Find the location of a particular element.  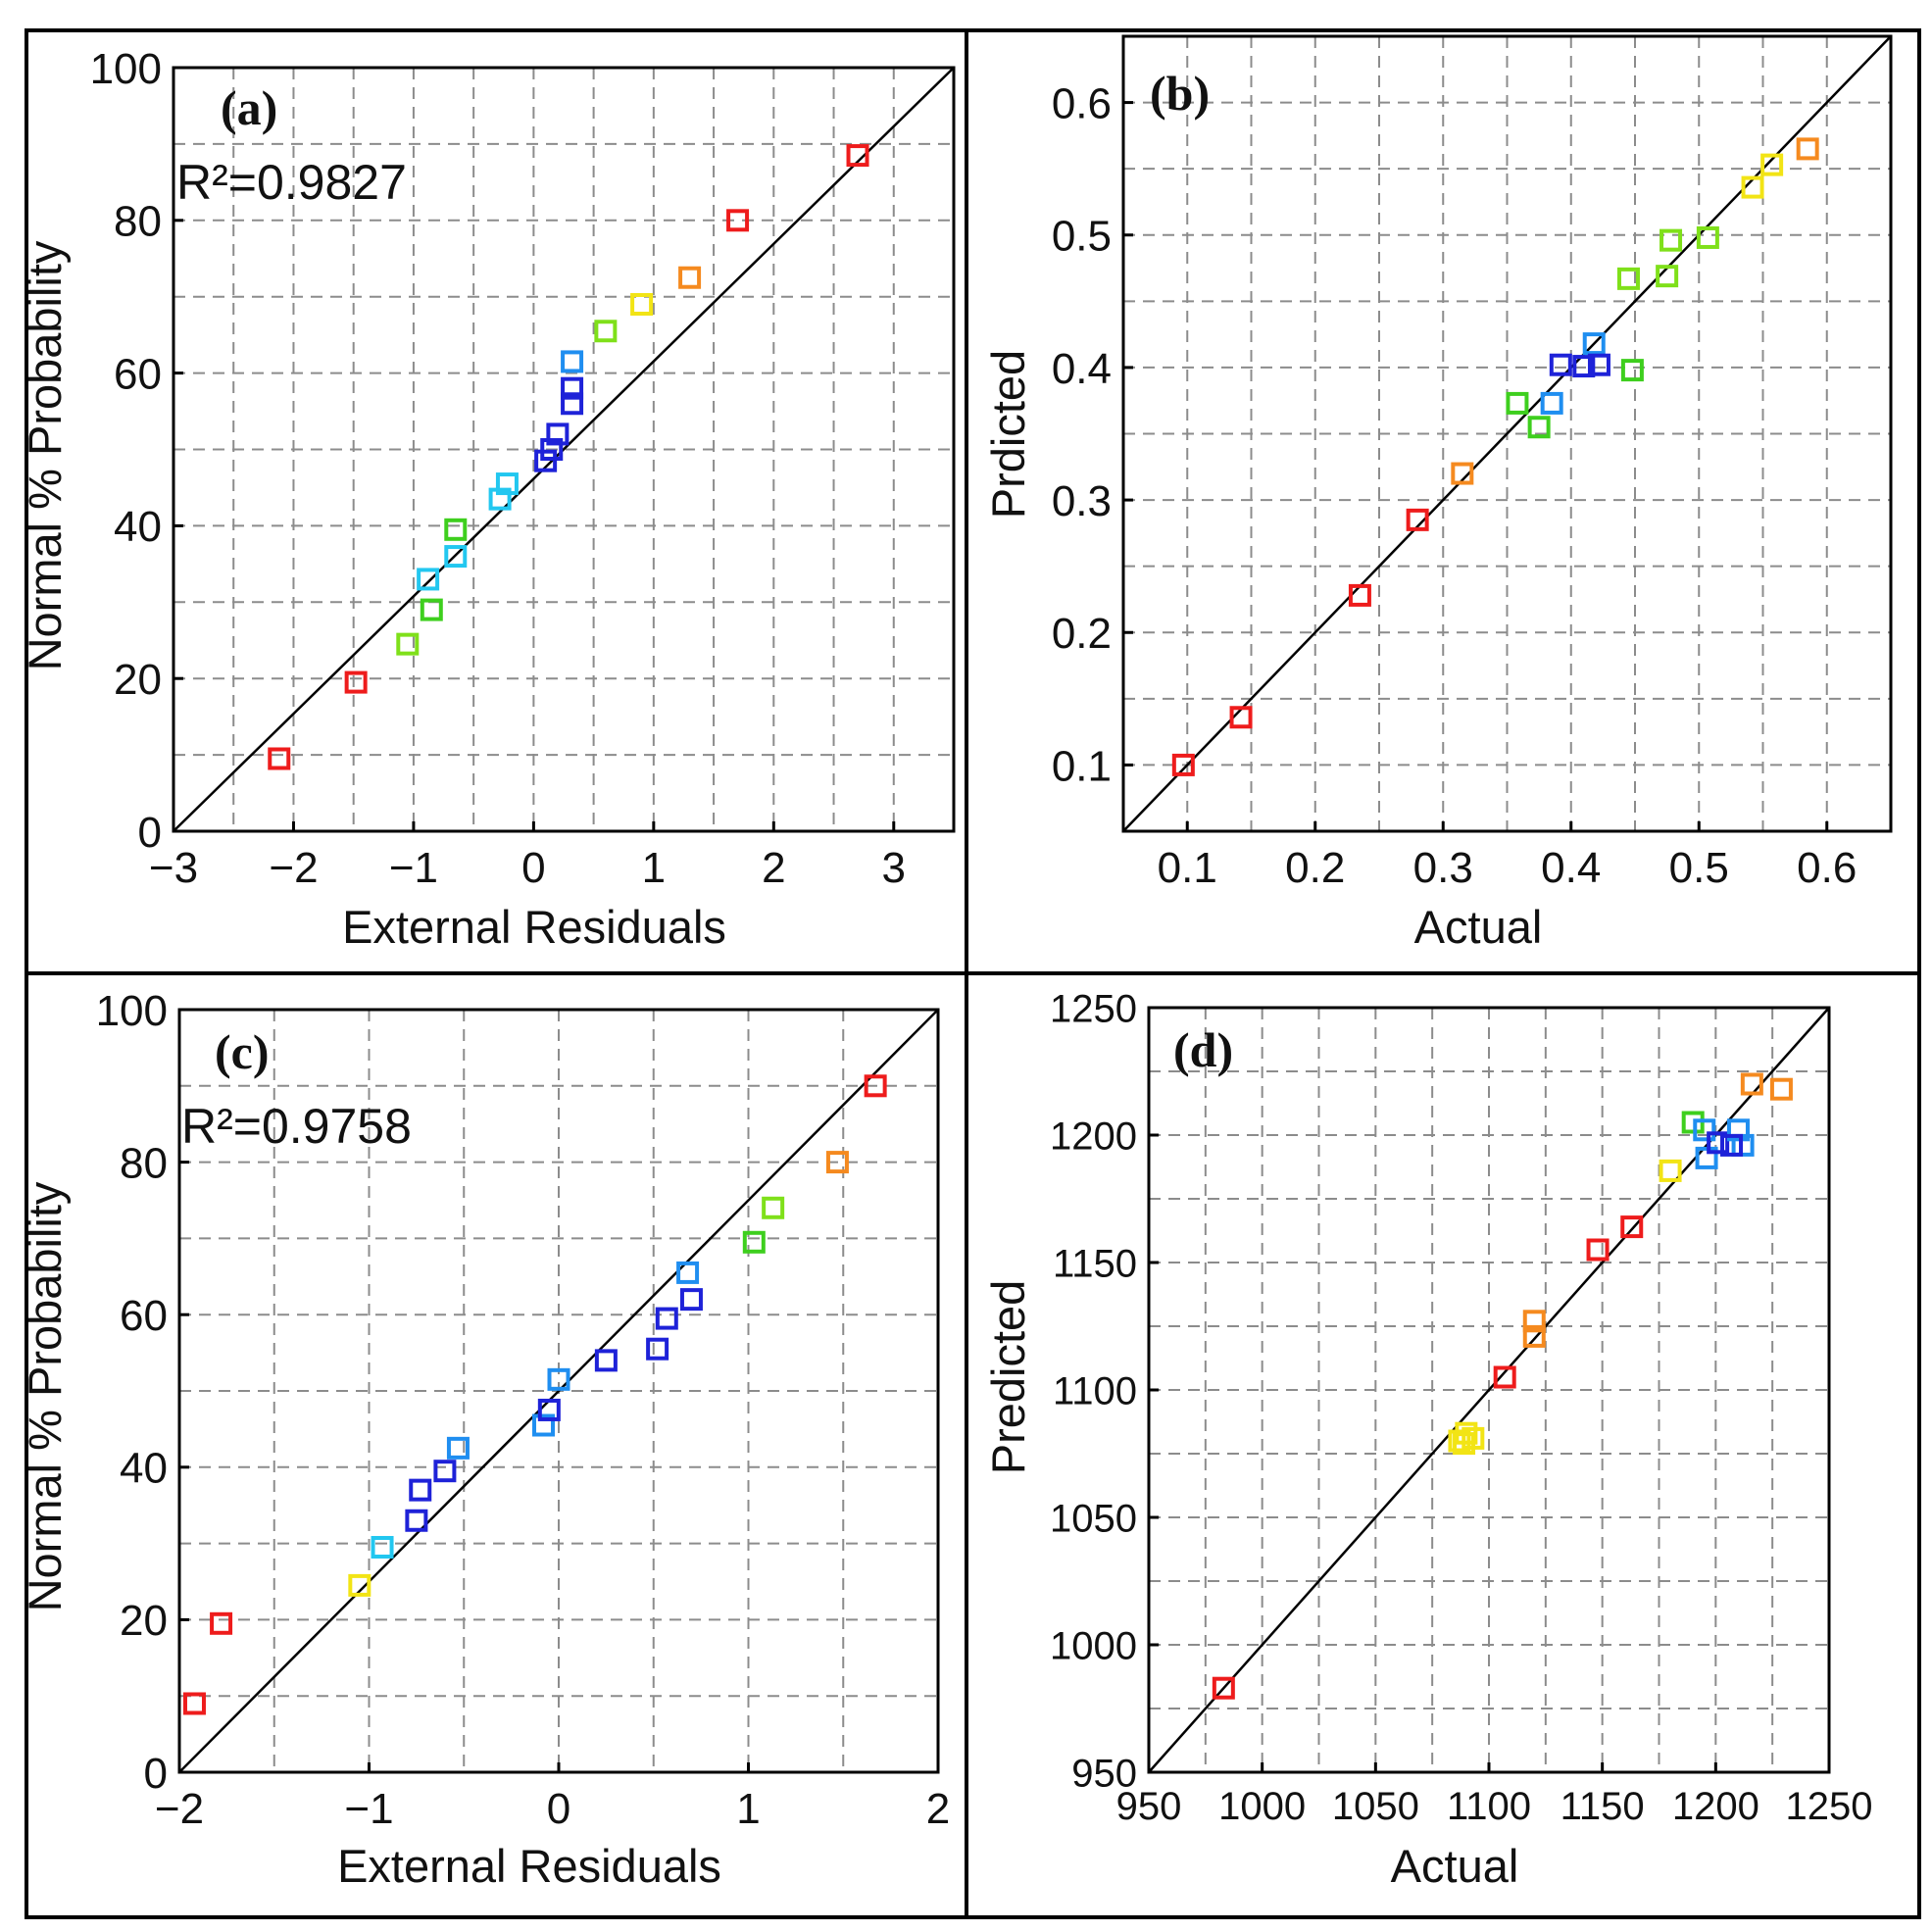

x-tick-label: 0.3 is located at coordinates (1443, 868).